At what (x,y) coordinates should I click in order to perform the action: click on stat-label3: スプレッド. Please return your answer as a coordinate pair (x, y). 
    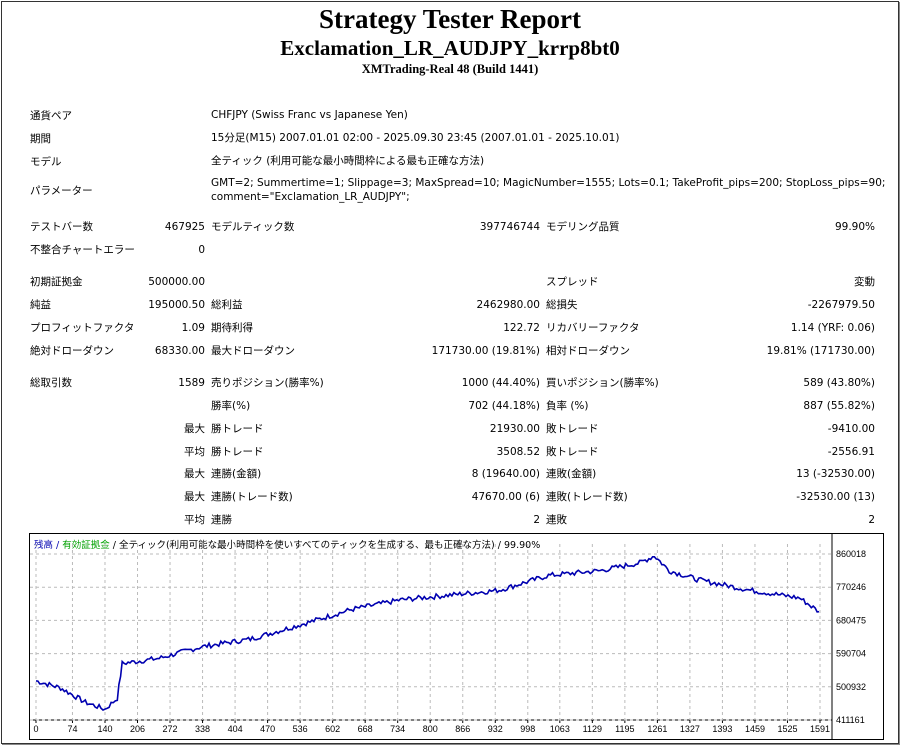
    Looking at the image, I should click on (572, 282).